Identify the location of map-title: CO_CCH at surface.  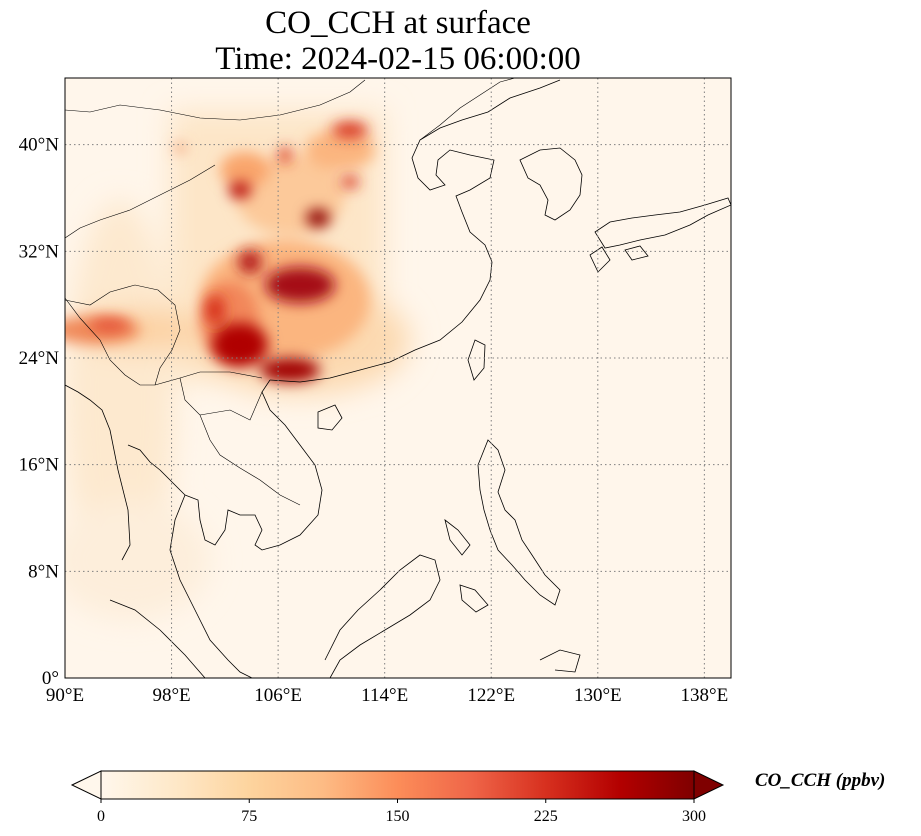
(398, 23).